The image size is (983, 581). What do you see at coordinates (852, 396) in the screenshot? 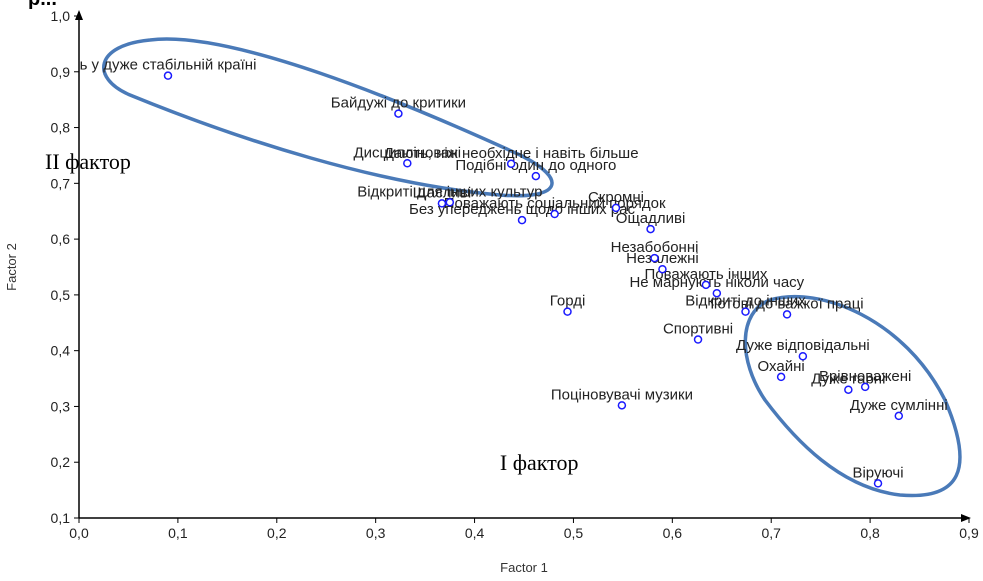
I see `factor1-cluster-ellipse` at bounding box center [852, 396].